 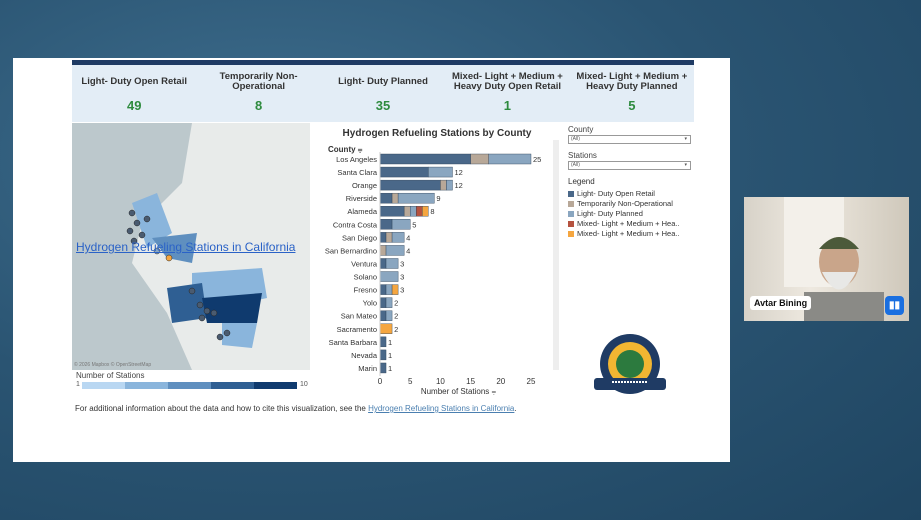 What do you see at coordinates (359, 316) in the screenshot?
I see `category-label: San Mateo` at bounding box center [359, 316].